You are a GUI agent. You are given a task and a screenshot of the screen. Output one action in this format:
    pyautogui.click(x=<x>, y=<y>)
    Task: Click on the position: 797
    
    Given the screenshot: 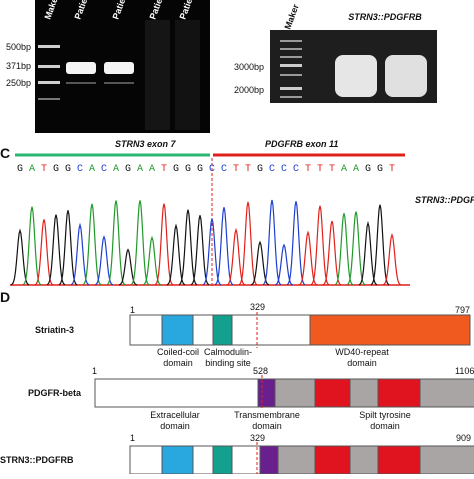 What is the action you would take?
    pyautogui.click(x=462, y=310)
    